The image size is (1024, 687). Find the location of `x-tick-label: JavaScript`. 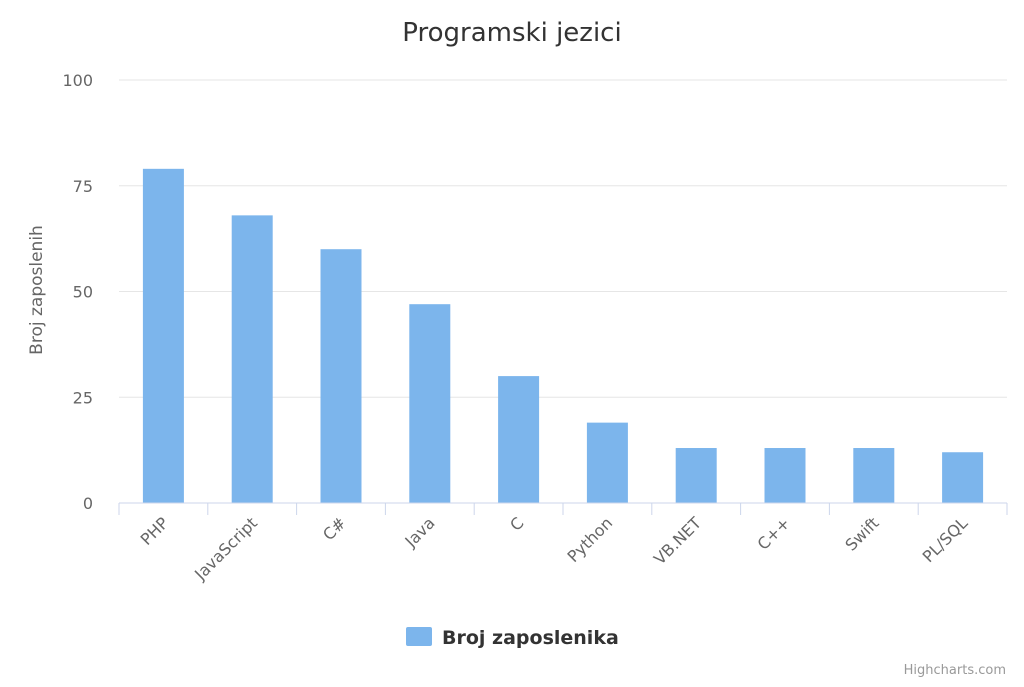

x-tick-label: JavaScript is located at coordinates (225, 548).